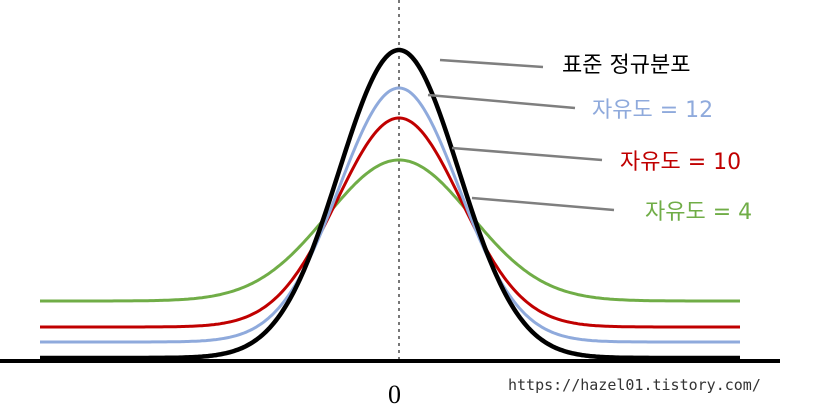 Image resolution: width=833 pixels, height=420 pixels. Describe the element at coordinates (699, 212) in the screenshot. I see `label-df4: 자유도 = 4` at that location.